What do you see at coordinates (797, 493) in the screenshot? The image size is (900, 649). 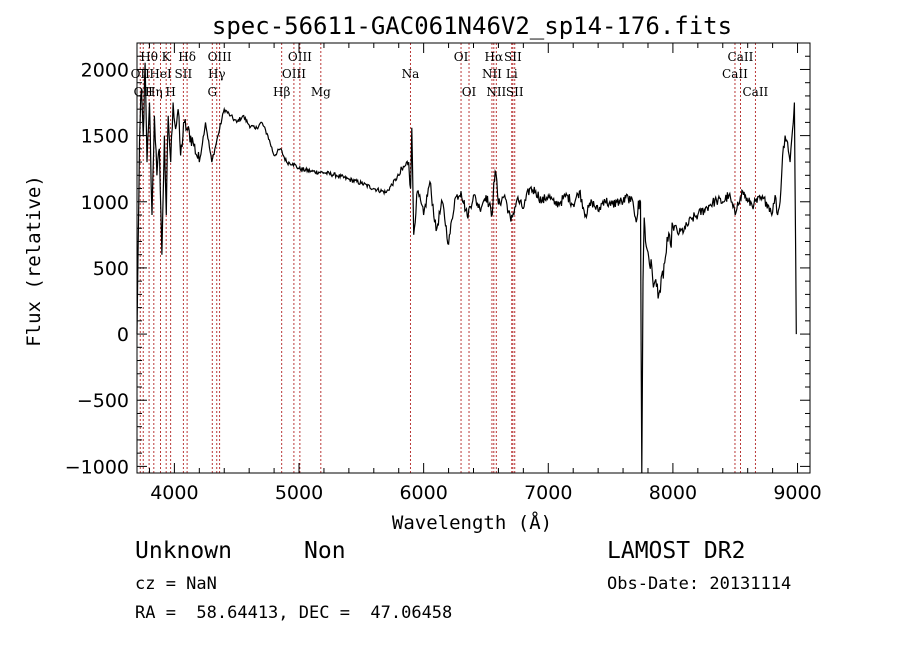 I see `x-tick-label: 9000` at bounding box center [797, 493].